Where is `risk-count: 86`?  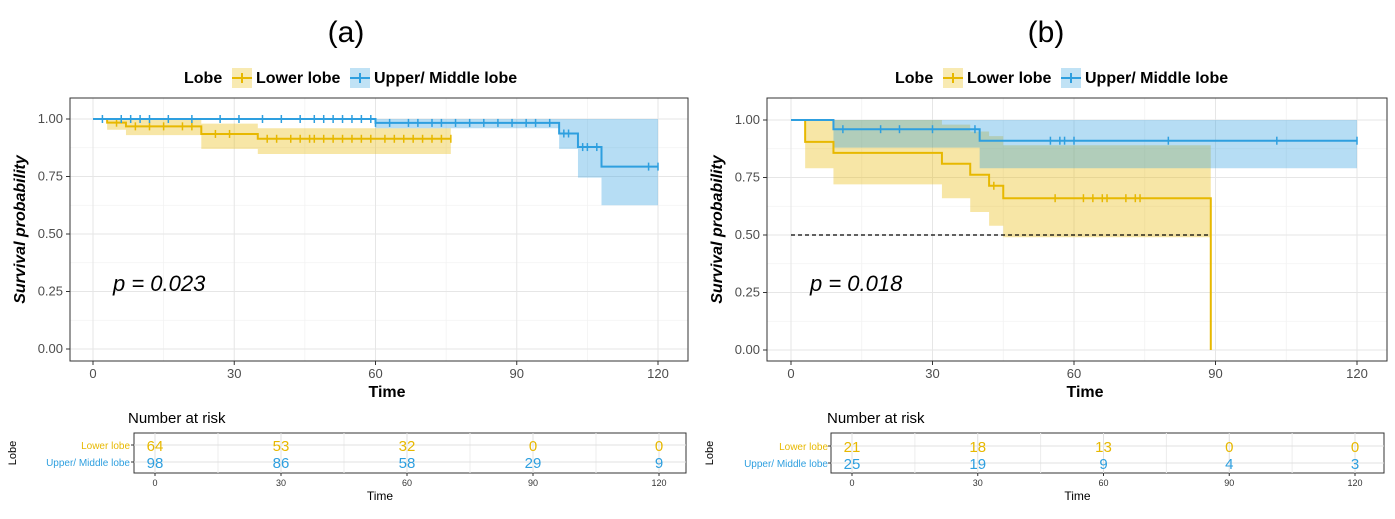
risk-count: 86 is located at coordinates (281, 463).